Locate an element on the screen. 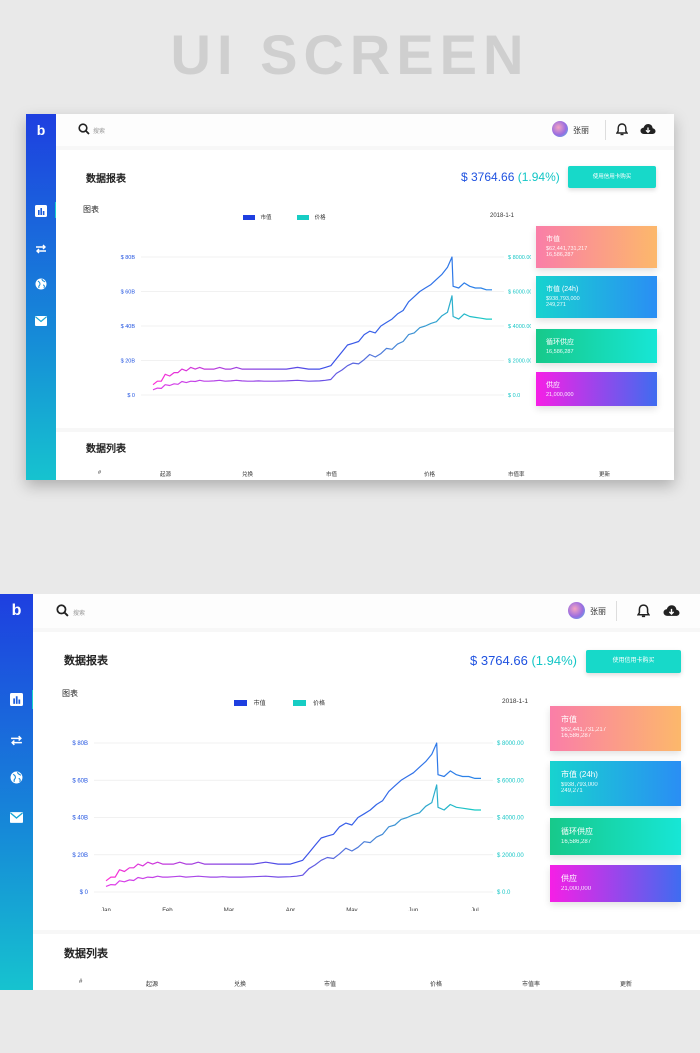 The height and width of the screenshot is (1053, 700). card-line: $938,793,000 is located at coordinates (579, 785).